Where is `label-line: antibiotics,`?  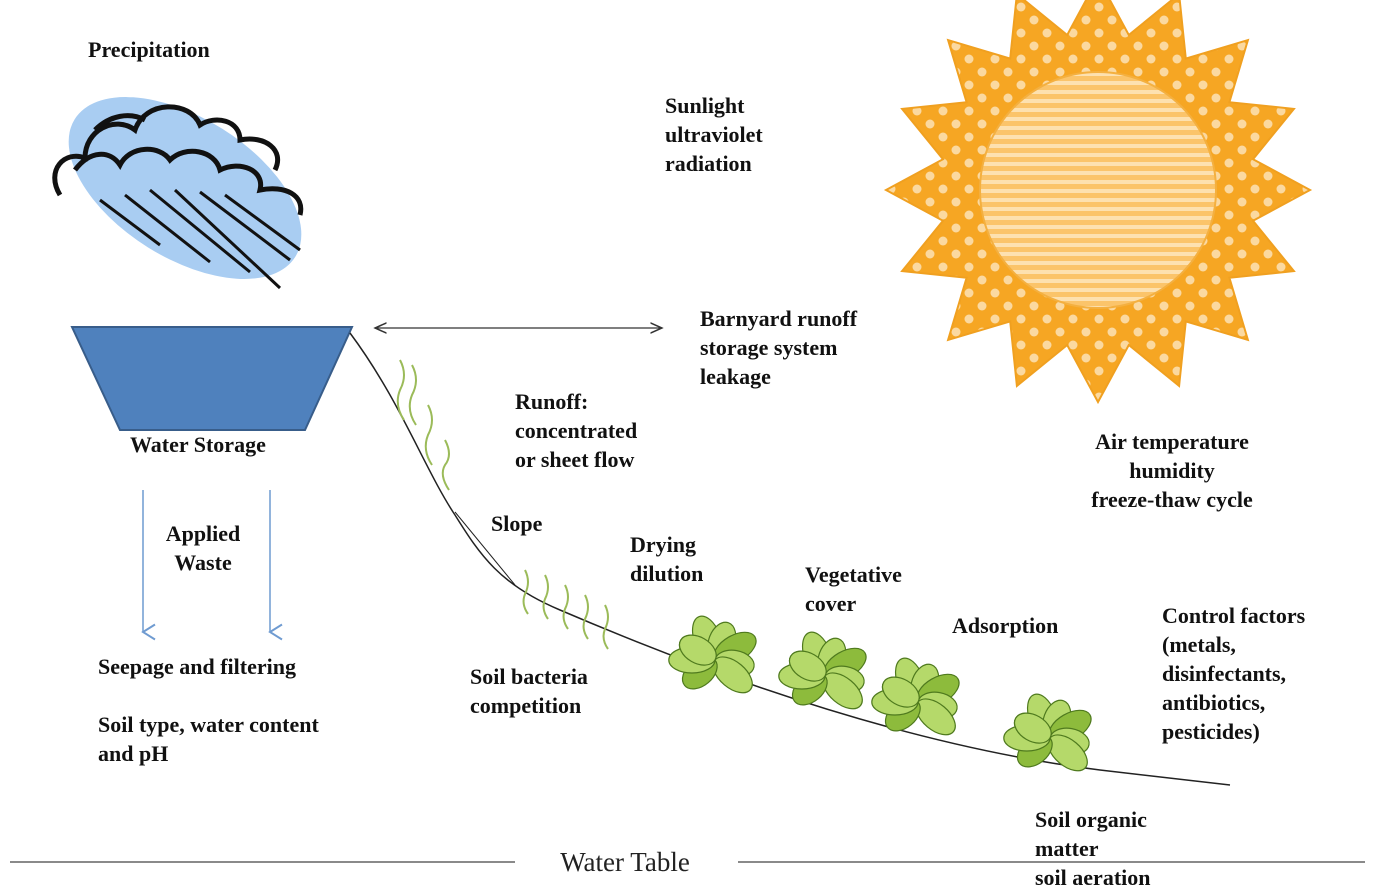
label-line: antibiotics, is located at coordinates (1213, 702).